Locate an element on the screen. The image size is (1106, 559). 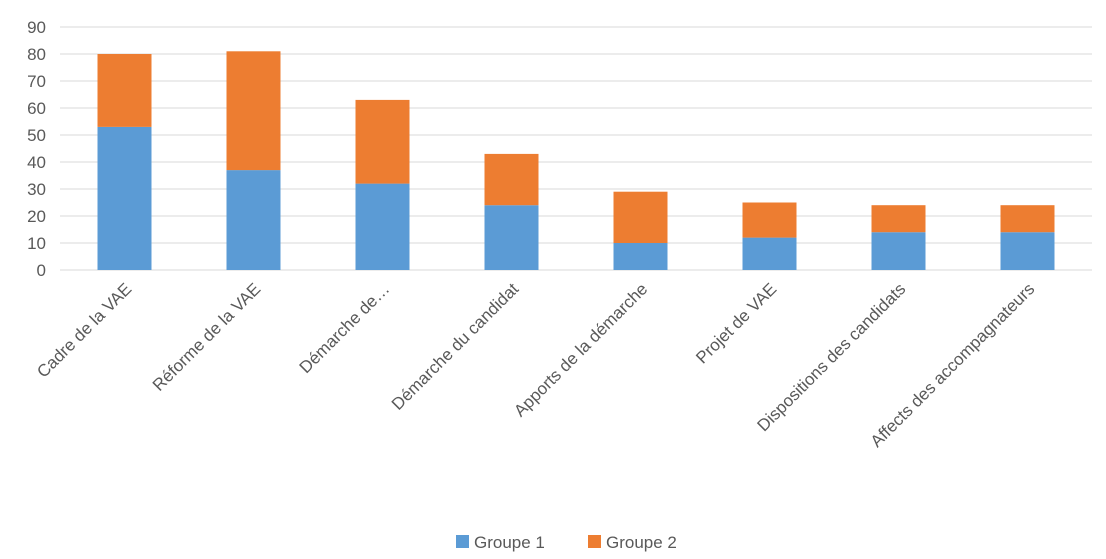
y-tick-label-90: 90 is located at coordinates (36, 27).